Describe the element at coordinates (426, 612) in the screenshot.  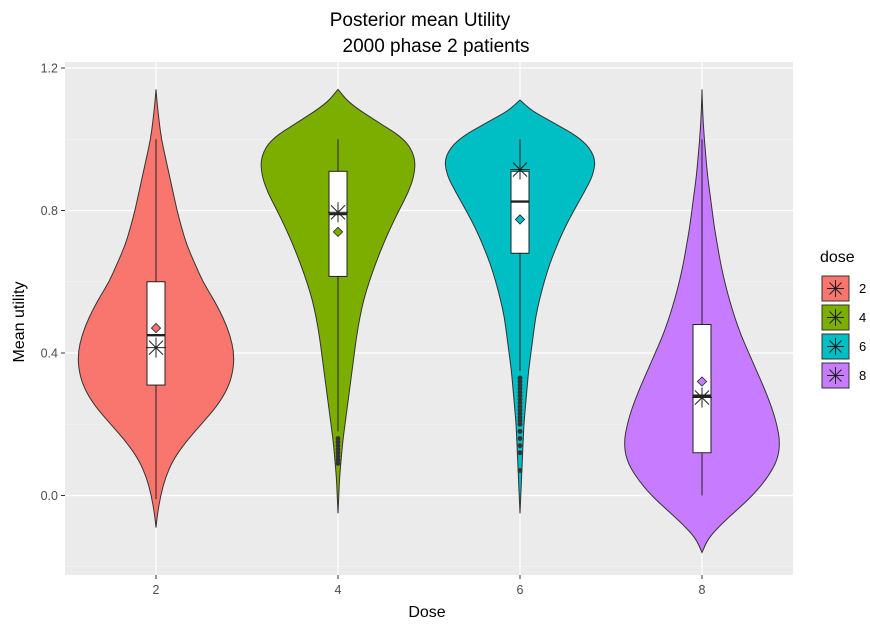
I see `x-axis-title: Dose` at that location.